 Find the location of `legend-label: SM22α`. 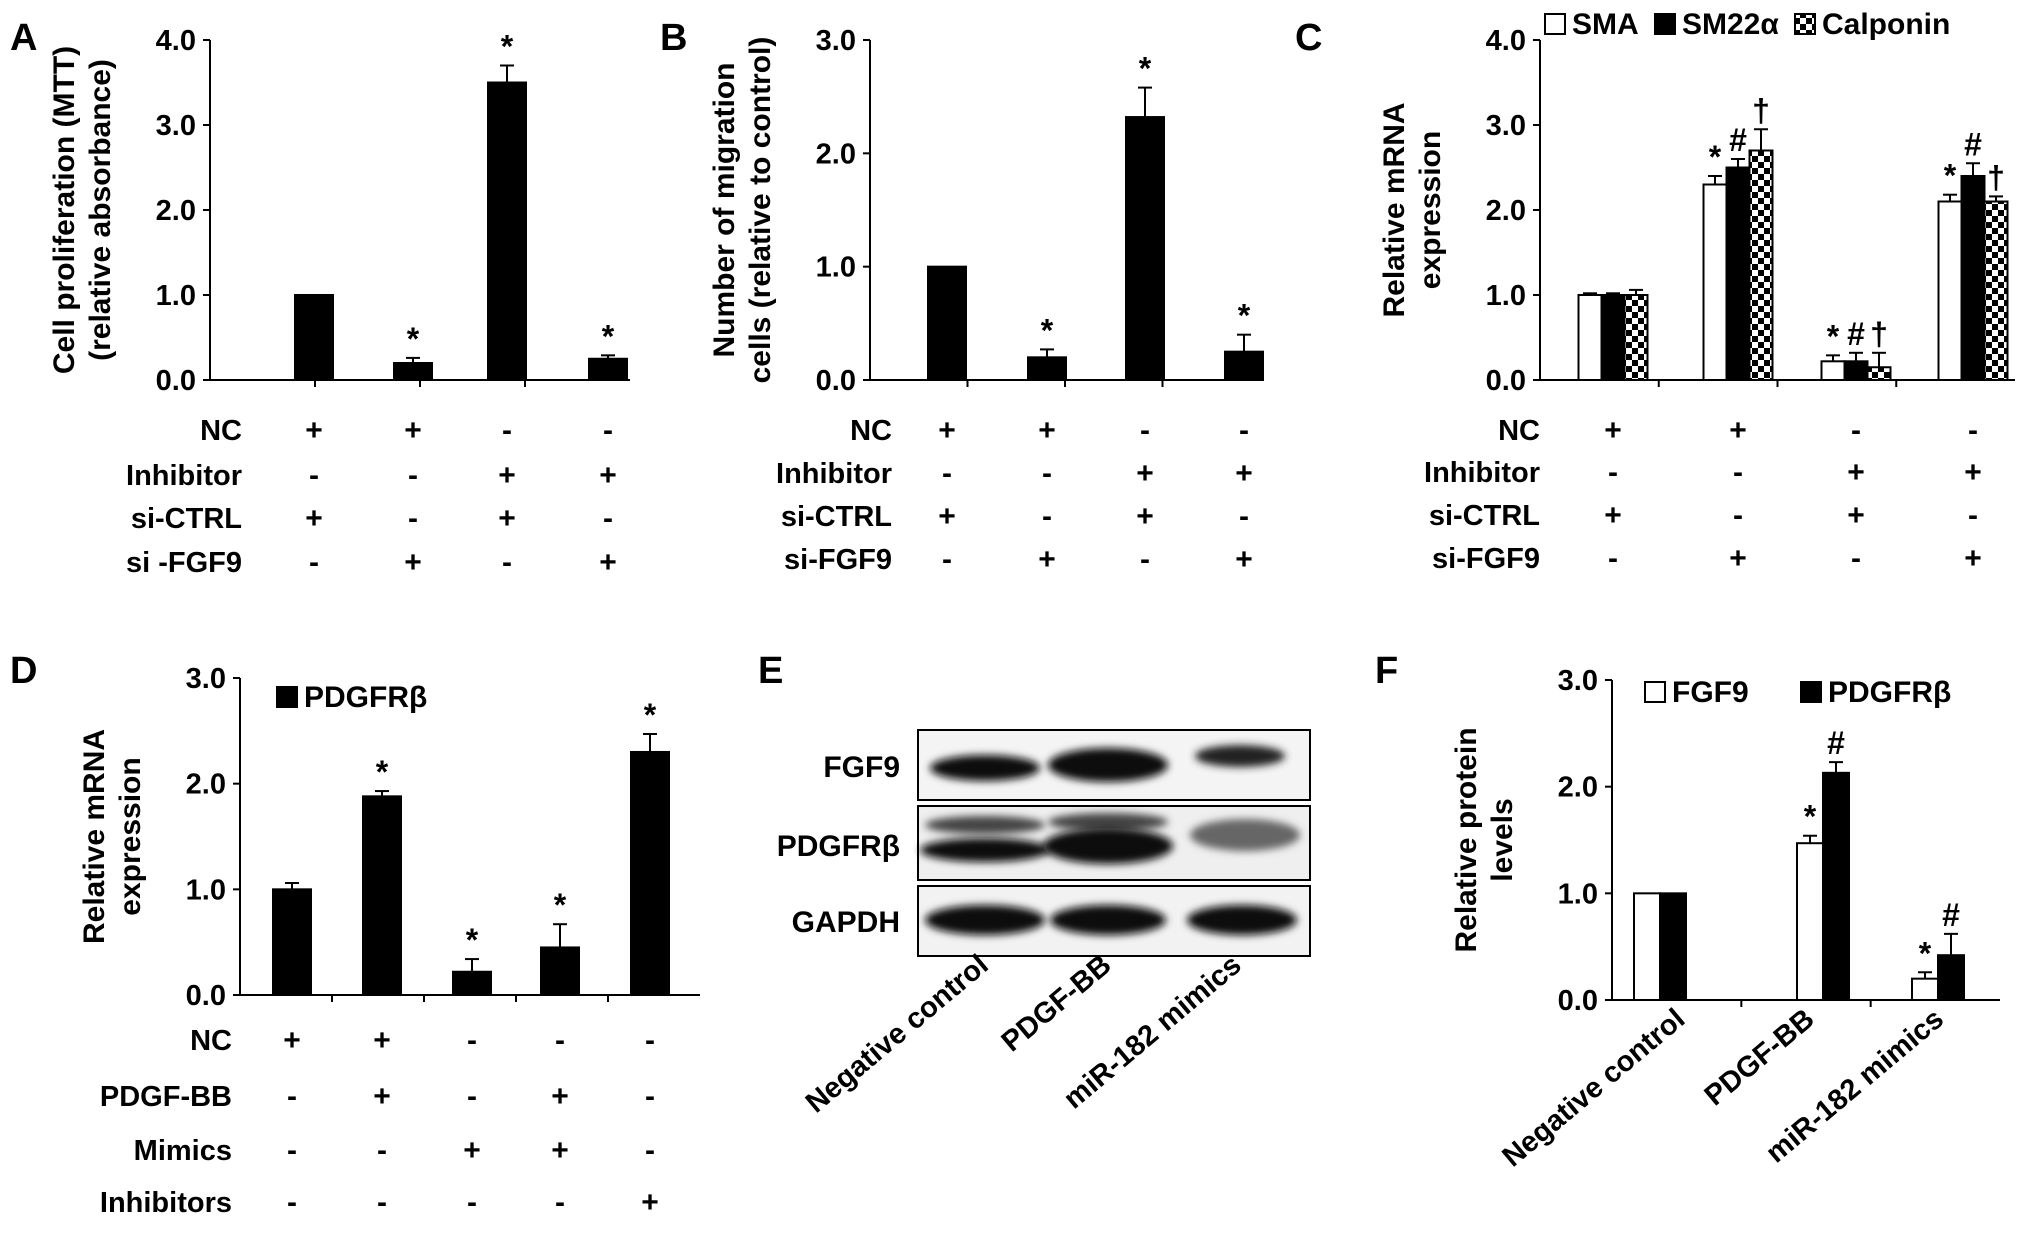

legend-label: SM22α is located at coordinates (1730, 24).